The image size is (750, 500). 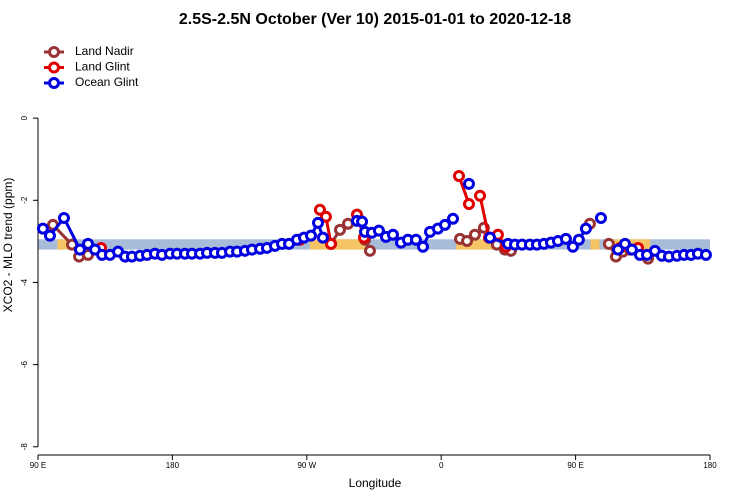 I want to click on y-tick-label: 0, so click(x=24, y=117).